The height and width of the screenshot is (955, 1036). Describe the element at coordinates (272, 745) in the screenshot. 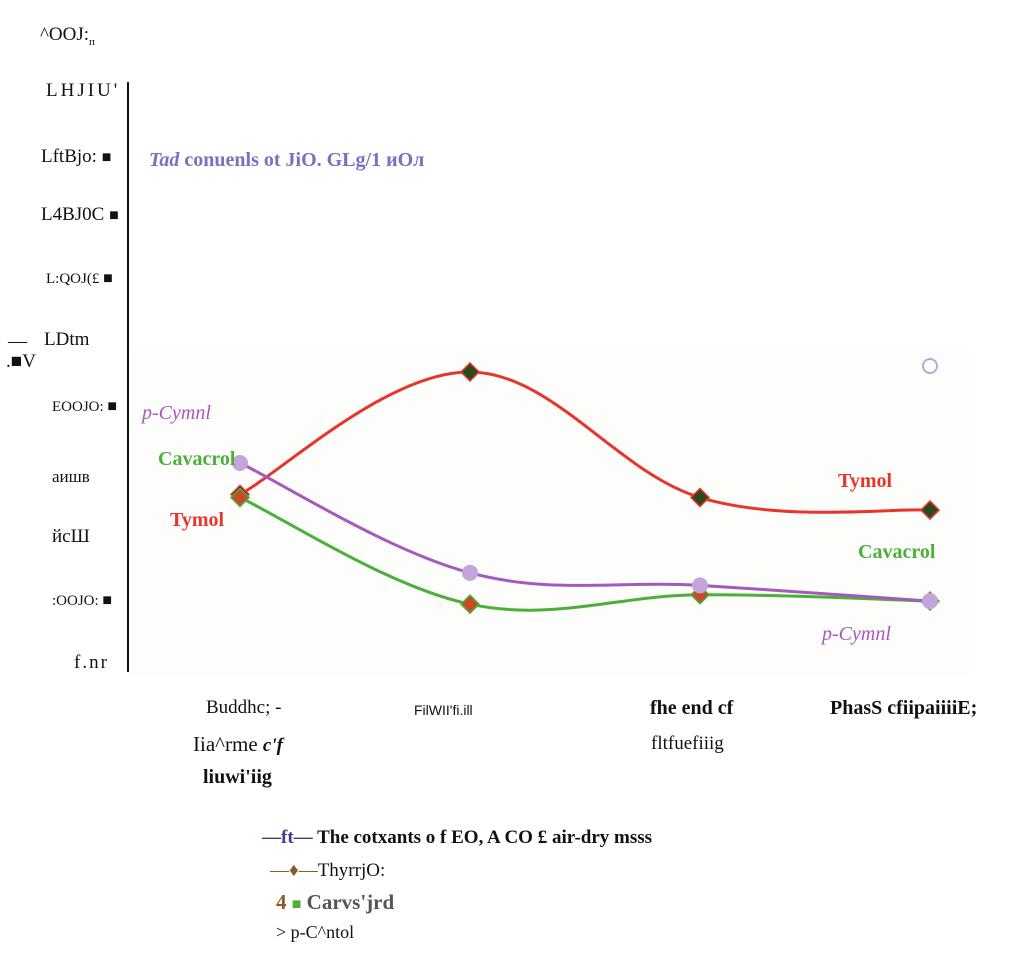

I see `x-tick-label-1b-italic: c'f` at that location.